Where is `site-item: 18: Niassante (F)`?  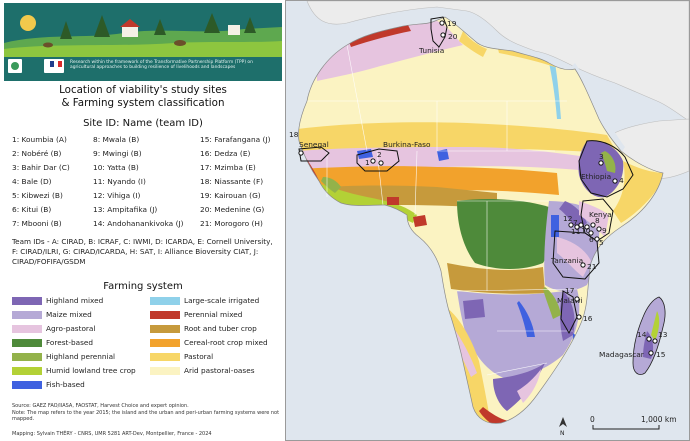
site-item: 18: Niassante (F) is located at coordinates (232, 181).